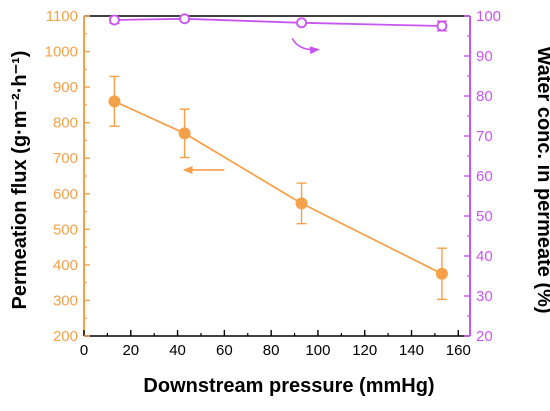  I want to click on y-axis-right: 20 30 40 50 60 70 80 90 100, so click(482, 176).